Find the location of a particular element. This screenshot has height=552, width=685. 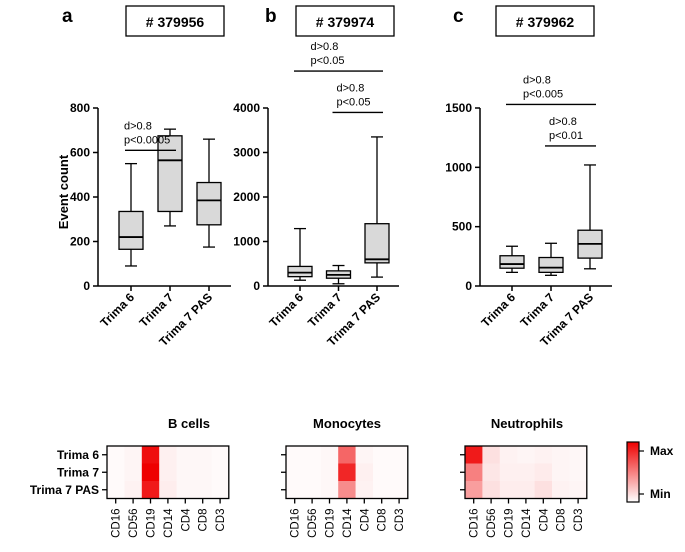

y-tick-label: 200 is located at coordinates (80, 242).